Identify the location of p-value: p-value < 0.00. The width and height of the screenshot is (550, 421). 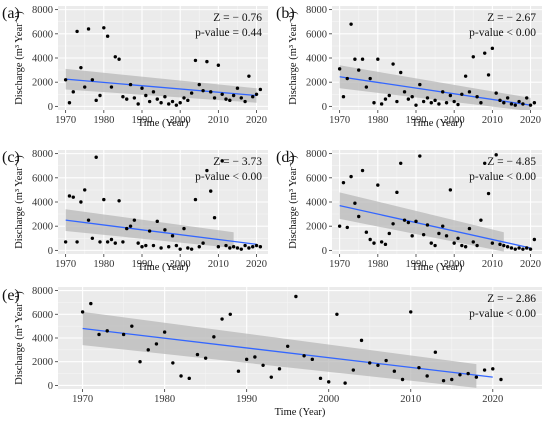
(228, 177).